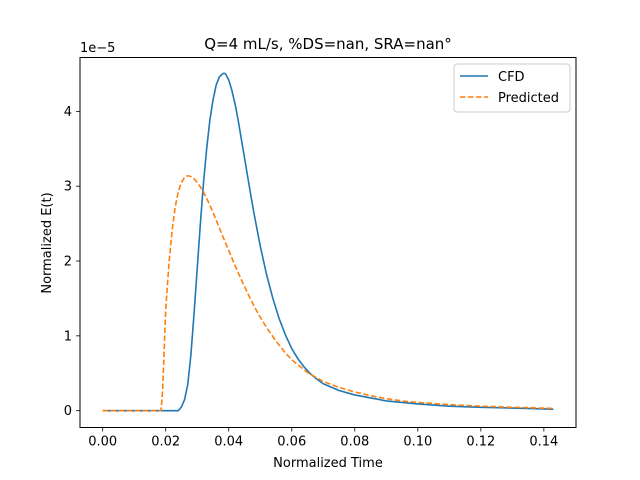  I want to click on y-tick-label: 1, so click(68, 336).